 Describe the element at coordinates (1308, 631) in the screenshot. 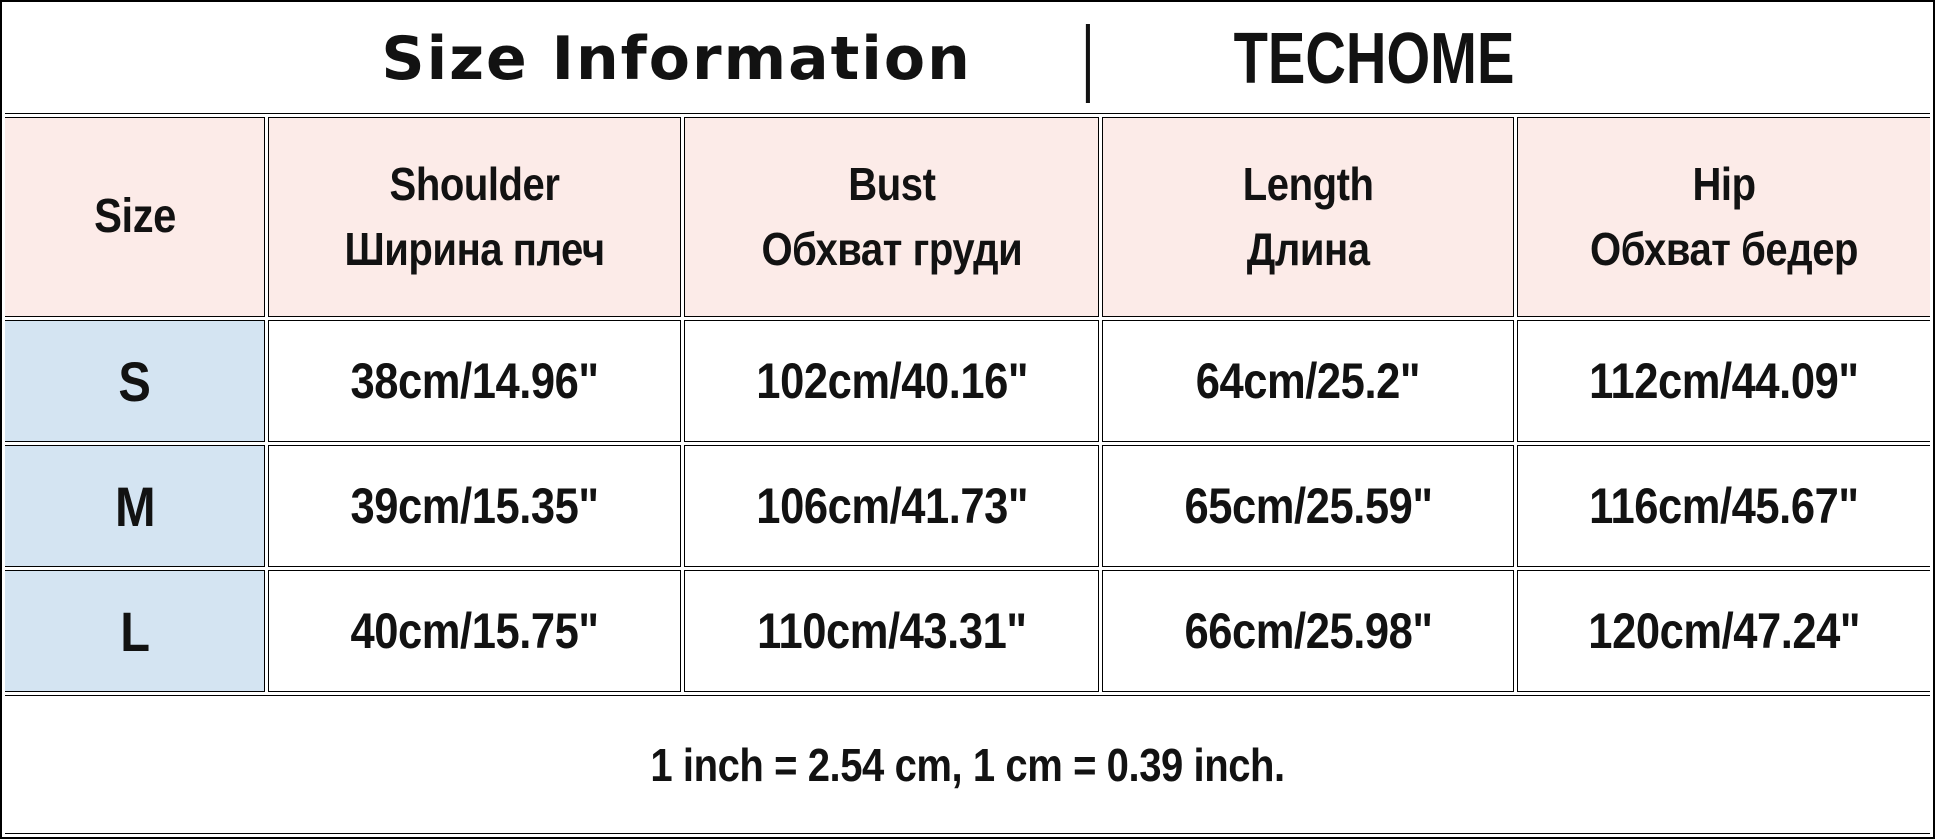

I see `cell-l-length: 66cm/25.98"` at that location.